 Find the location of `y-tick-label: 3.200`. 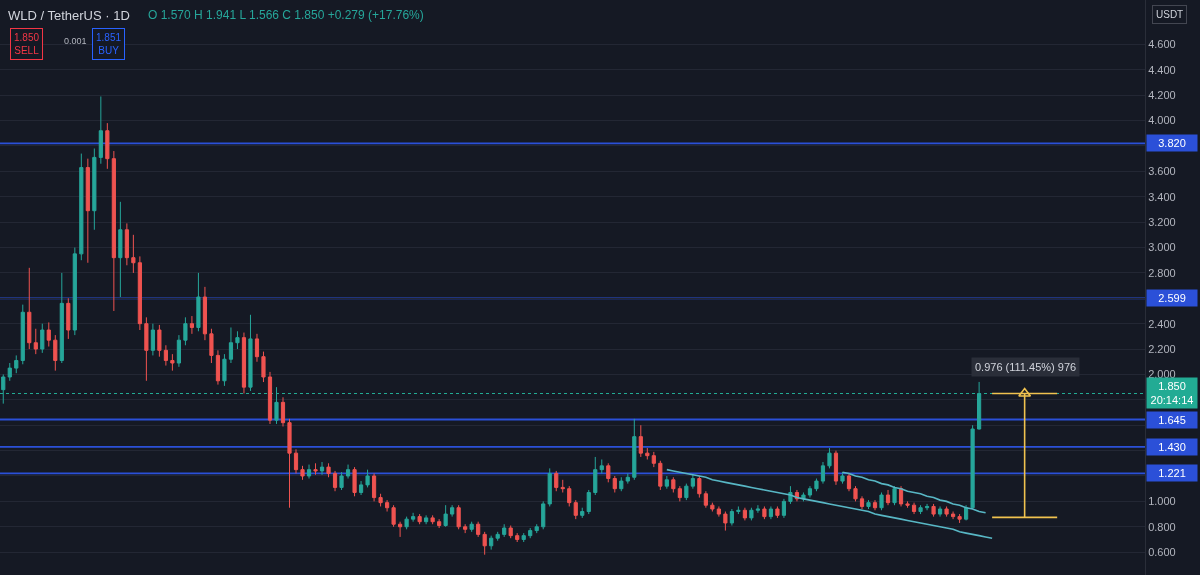

y-tick-label: 3.200 is located at coordinates (1162, 221).